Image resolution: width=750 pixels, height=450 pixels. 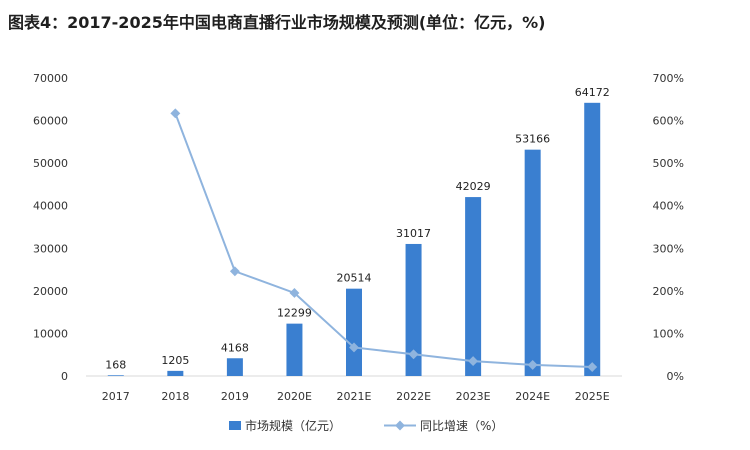 What do you see at coordinates (116, 396) in the screenshot?
I see `x-tick-label: 2017` at bounding box center [116, 396].